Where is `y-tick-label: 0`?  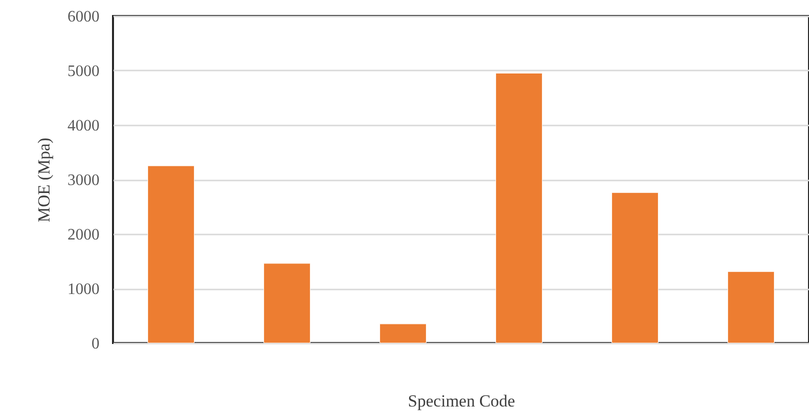 y-tick-label: 0 is located at coordinates (96, 344).